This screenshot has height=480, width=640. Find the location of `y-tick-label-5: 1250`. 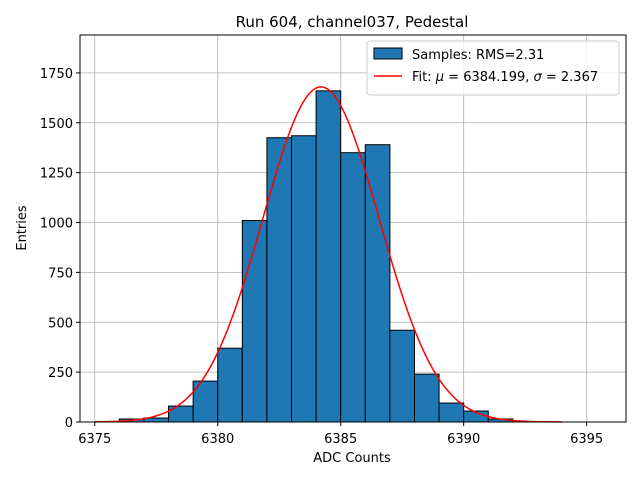

y-tick-label-5: 1250 is located at coordinates (56, 174).